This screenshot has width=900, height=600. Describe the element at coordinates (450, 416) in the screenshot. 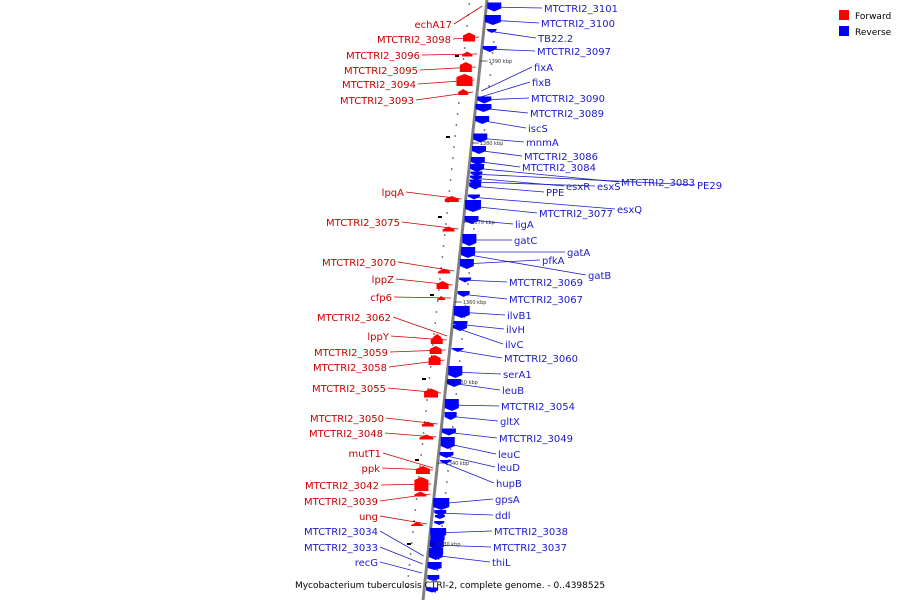

I see `reverse-gene-gltx` at that location.